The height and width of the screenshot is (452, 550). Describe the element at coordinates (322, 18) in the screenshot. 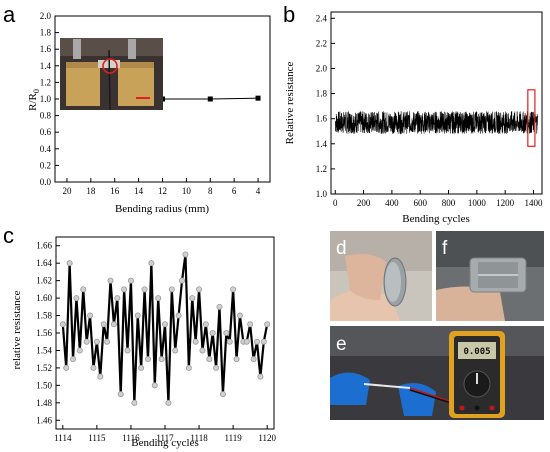

I see `chart-b-ytick-label: 2.4` at that location.